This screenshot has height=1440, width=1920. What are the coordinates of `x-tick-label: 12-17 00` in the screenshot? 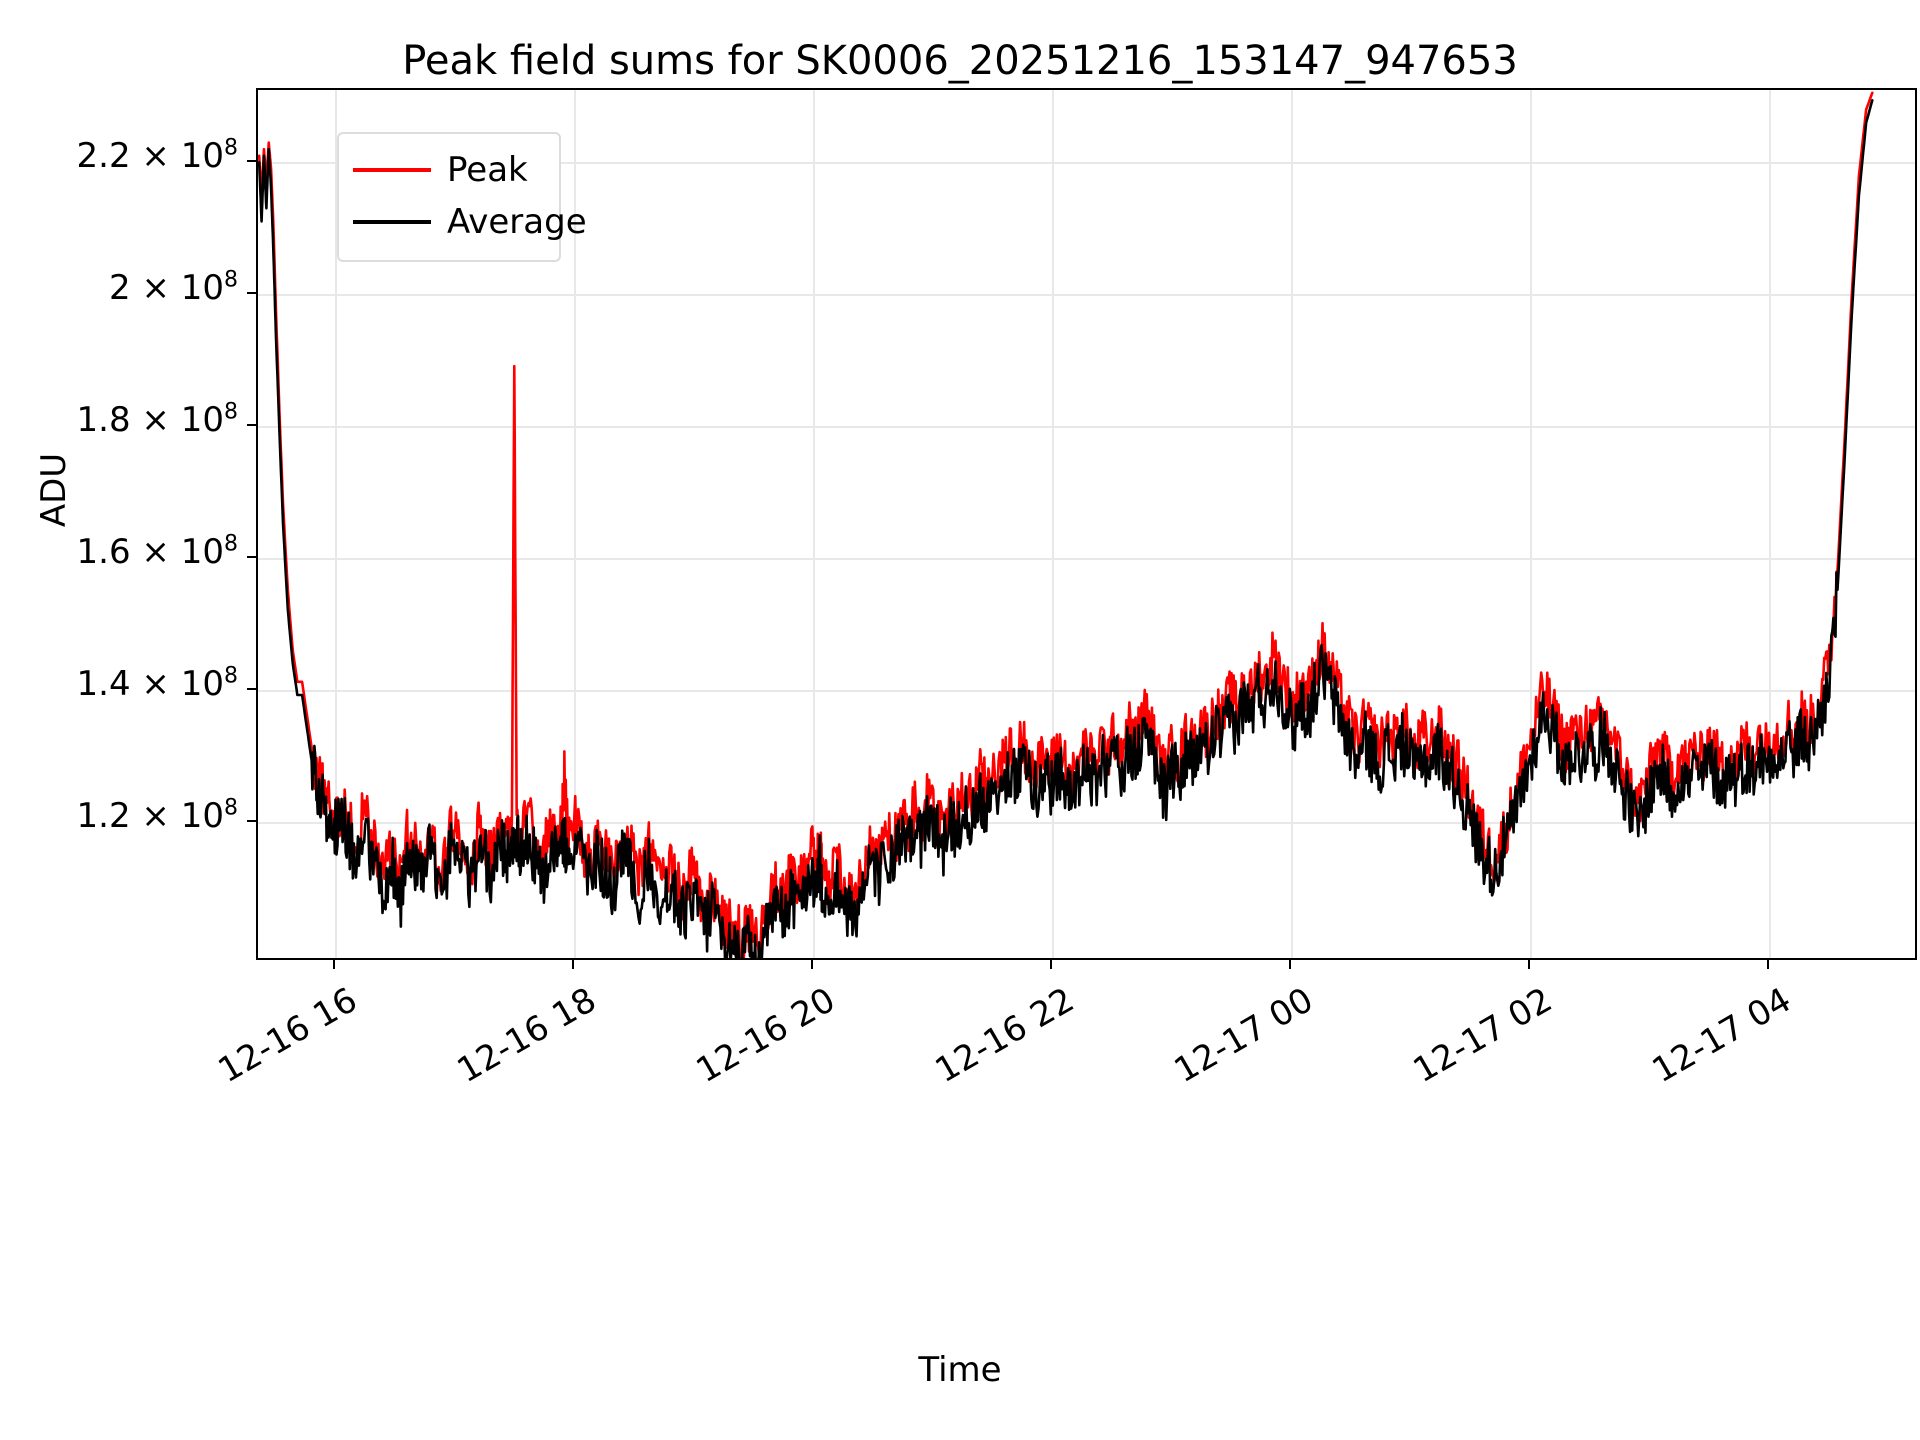 It's located at (1243, 1036).